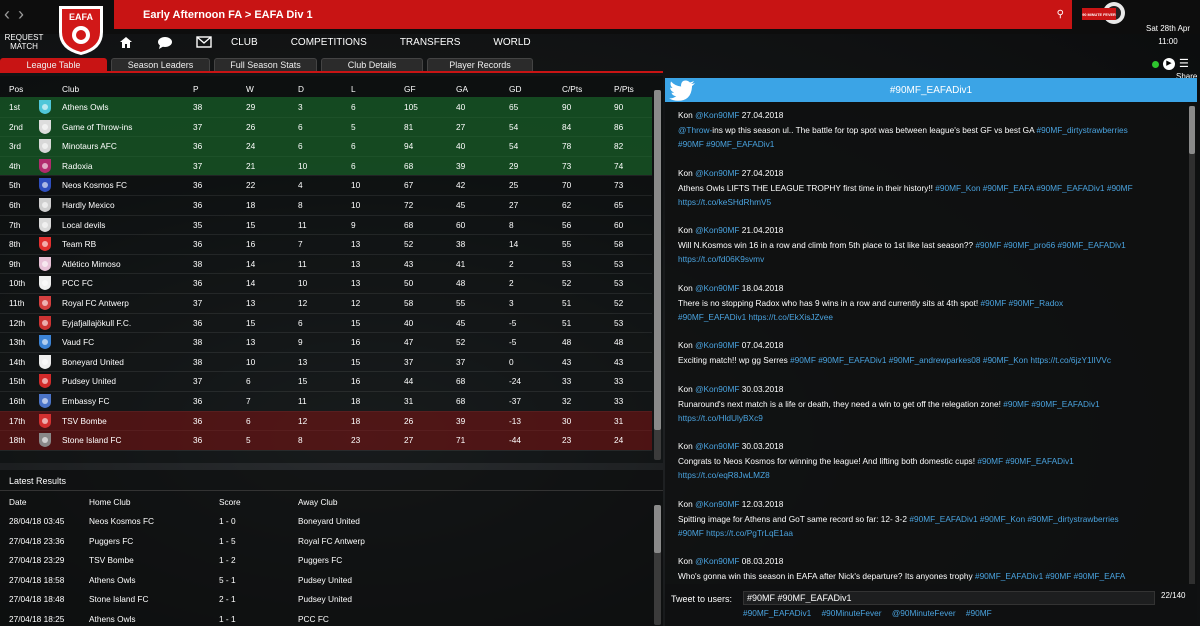  I want to click on league-row: 2nd Game of Throw-ins 37 26 6 5 81 27 54 84 86, so click(326, 126).